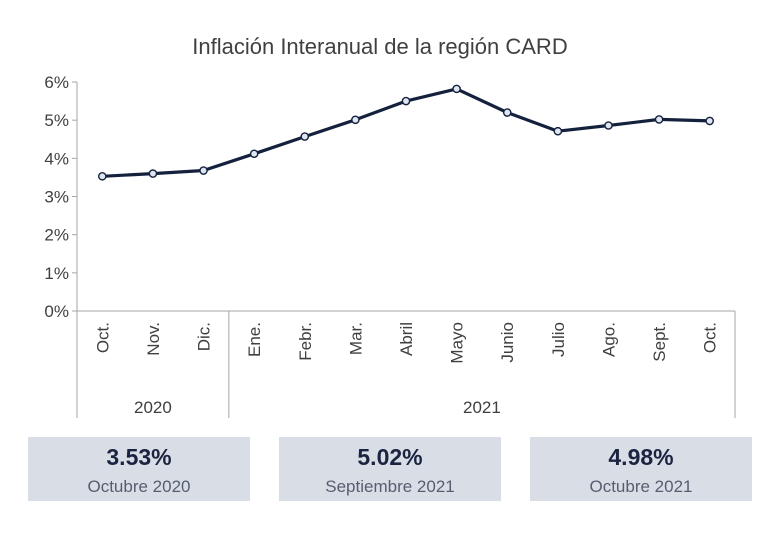 Image resolution: width=768 pixels, height=539 pixels. I want to click on year-group-label: 2021, so click(482, 407).